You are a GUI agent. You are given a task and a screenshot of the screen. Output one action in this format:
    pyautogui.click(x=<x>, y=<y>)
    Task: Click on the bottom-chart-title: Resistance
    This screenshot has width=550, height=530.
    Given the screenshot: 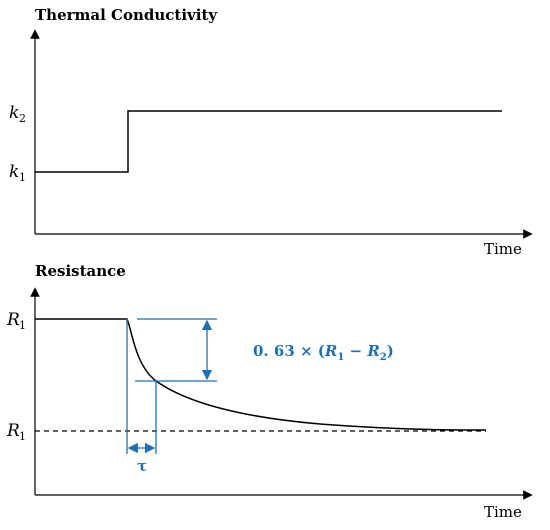 What is the action you would take?
    pyautogui.click(x=80, y=271)
    